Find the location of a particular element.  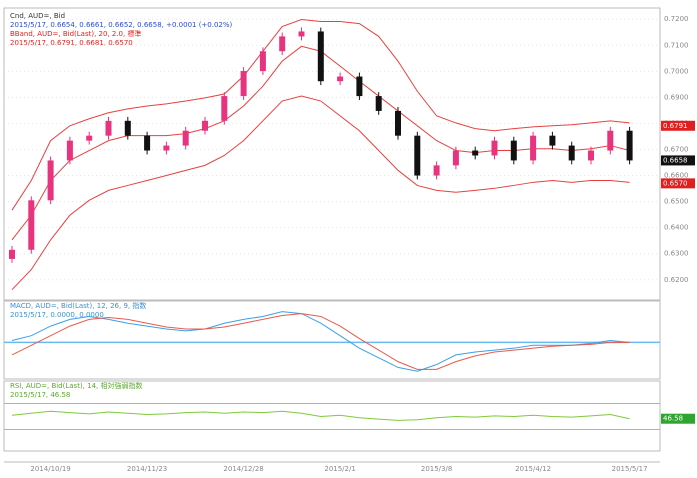

y-tick-label: 0.6200 is located at coordinates (676, 280).